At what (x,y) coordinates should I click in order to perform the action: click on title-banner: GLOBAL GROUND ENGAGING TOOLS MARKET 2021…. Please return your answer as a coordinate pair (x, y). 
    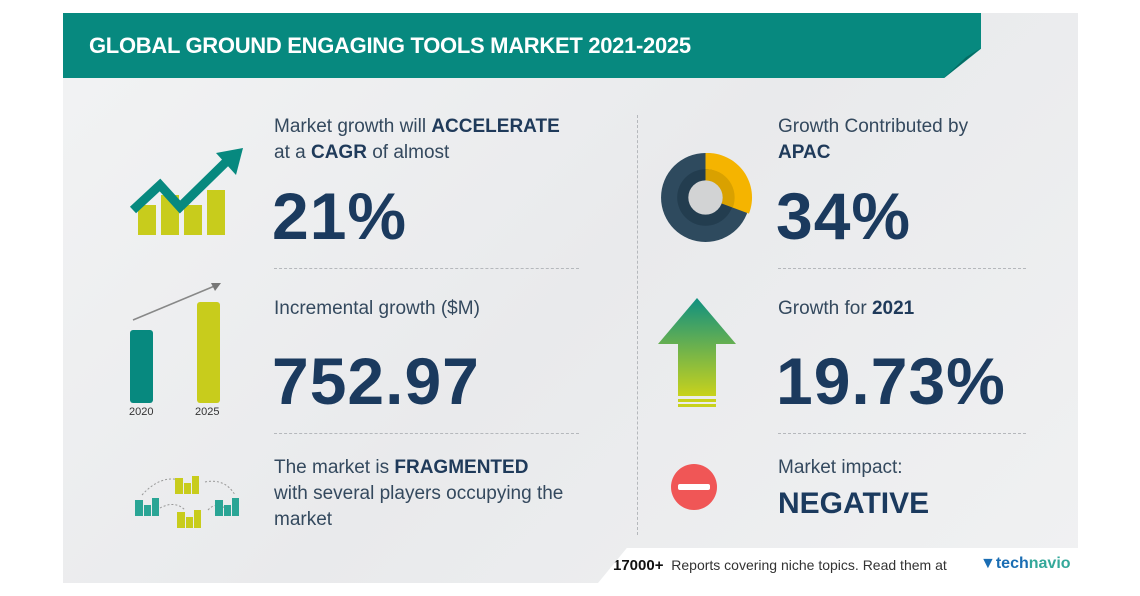
    Looking at the image, I should click on (522, 45).